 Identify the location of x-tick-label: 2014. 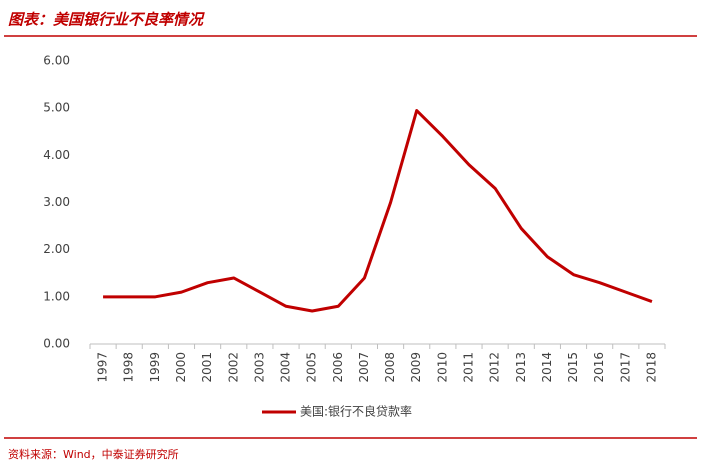
(547, 367).